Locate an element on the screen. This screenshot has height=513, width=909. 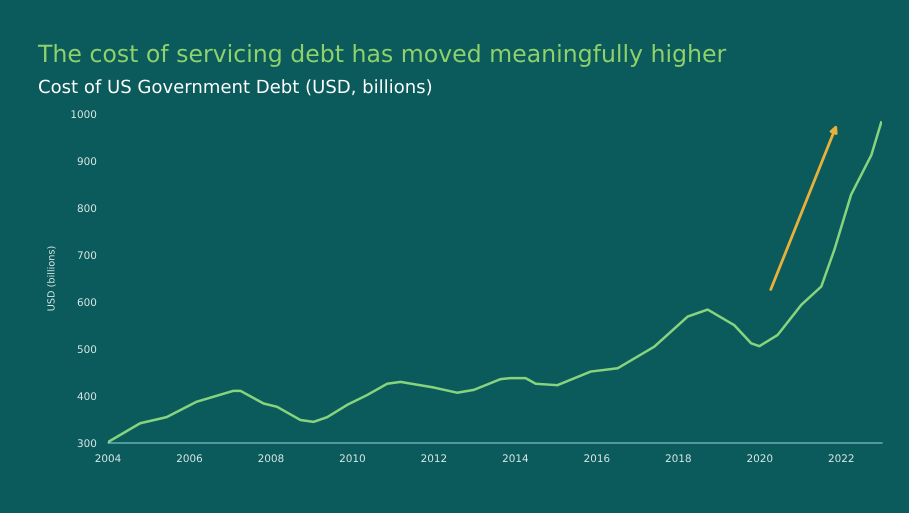
x-tick-label: 2004 is located at coordinates (108, 458).